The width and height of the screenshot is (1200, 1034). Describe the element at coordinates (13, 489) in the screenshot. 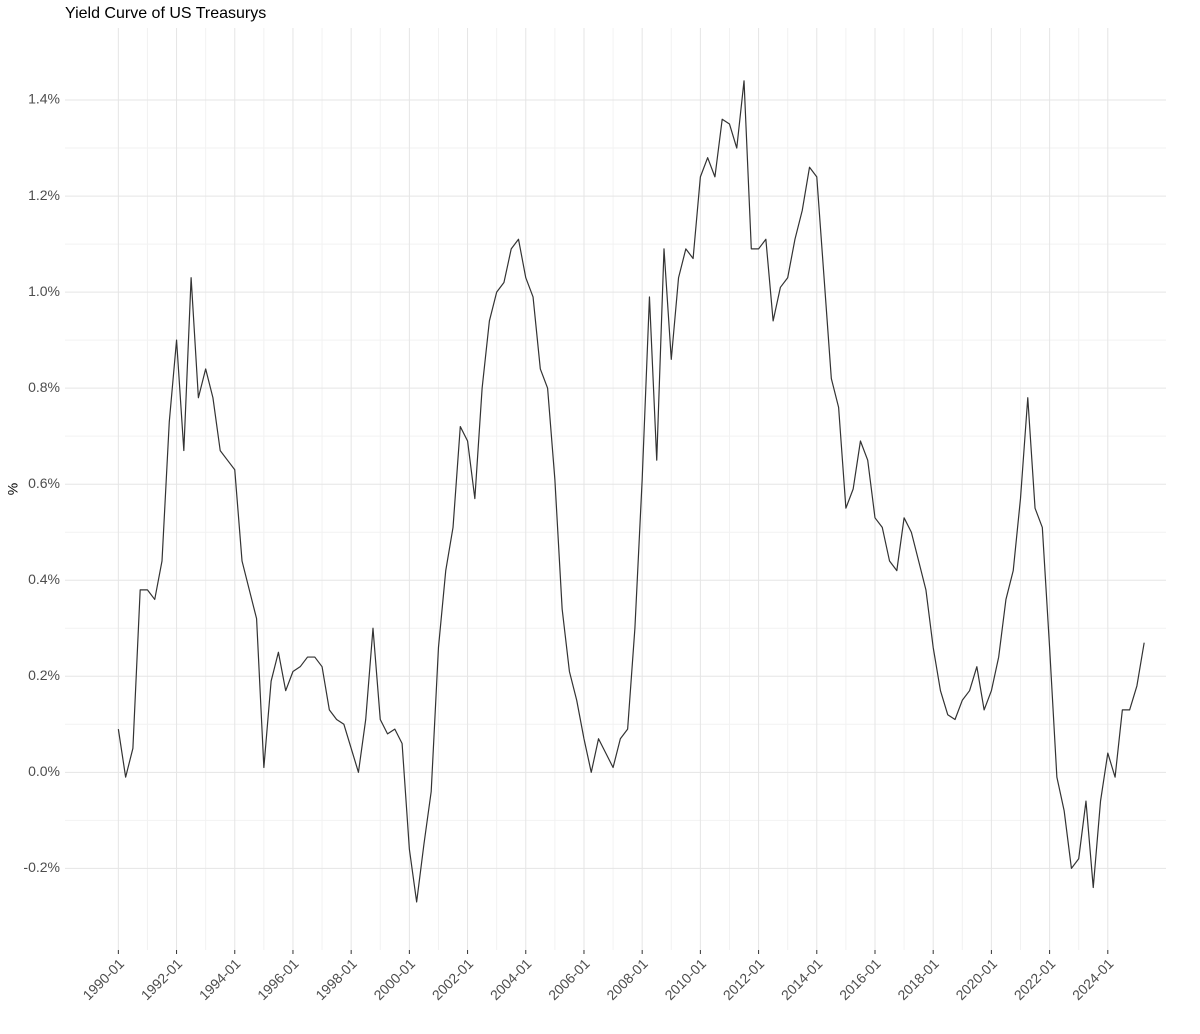

I see `y-axis-label: %` at that location.